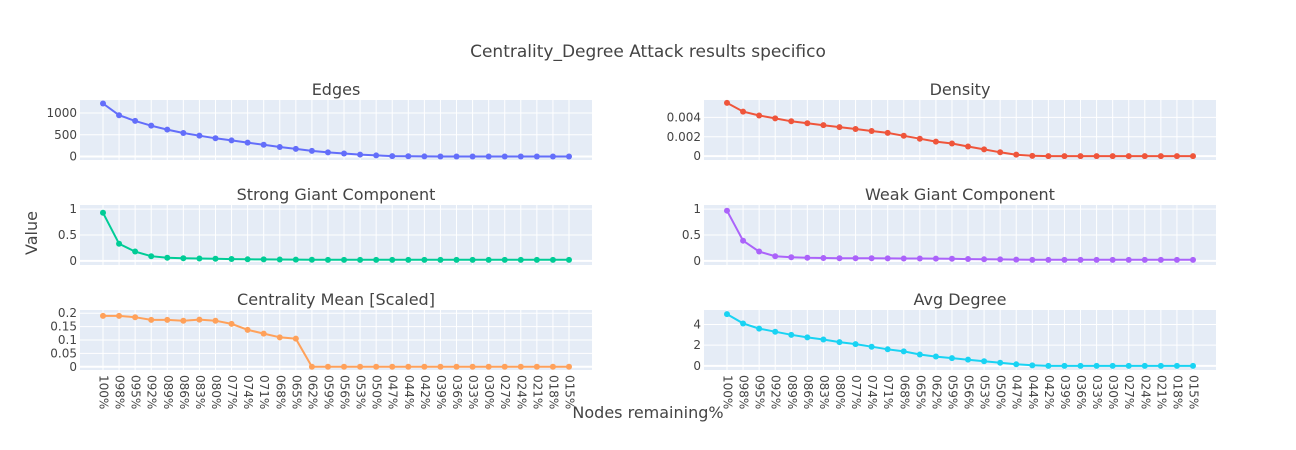 The width and height of the screenshot is (1296, 450). Describe the element at coordinates (904, 392) in the screenshot. I see `x-tick-label: 068%` at that location.